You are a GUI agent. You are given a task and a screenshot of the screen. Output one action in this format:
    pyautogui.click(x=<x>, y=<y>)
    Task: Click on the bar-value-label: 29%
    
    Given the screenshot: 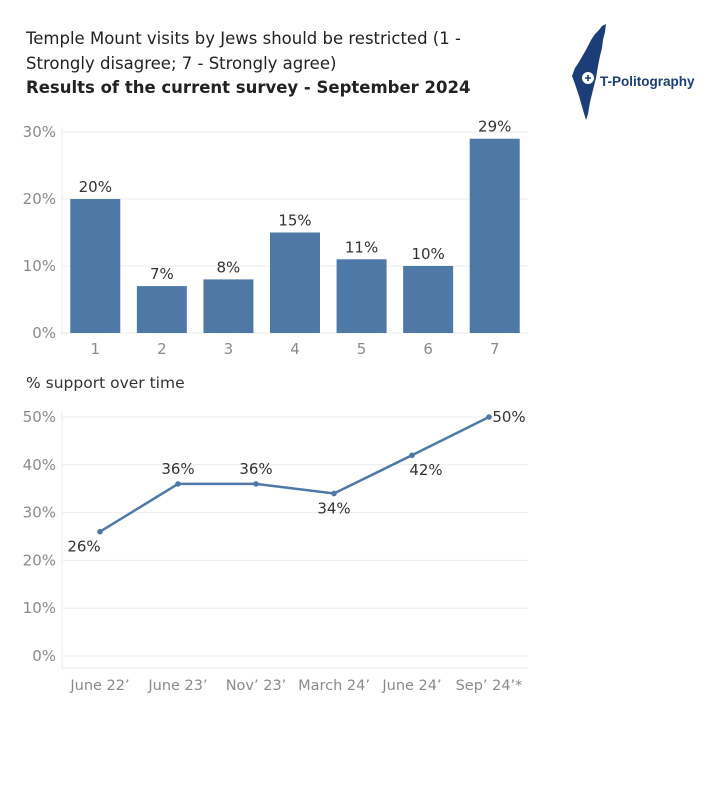 What is the action you would take?
    pyautogui.click(x=494, y=127)
    